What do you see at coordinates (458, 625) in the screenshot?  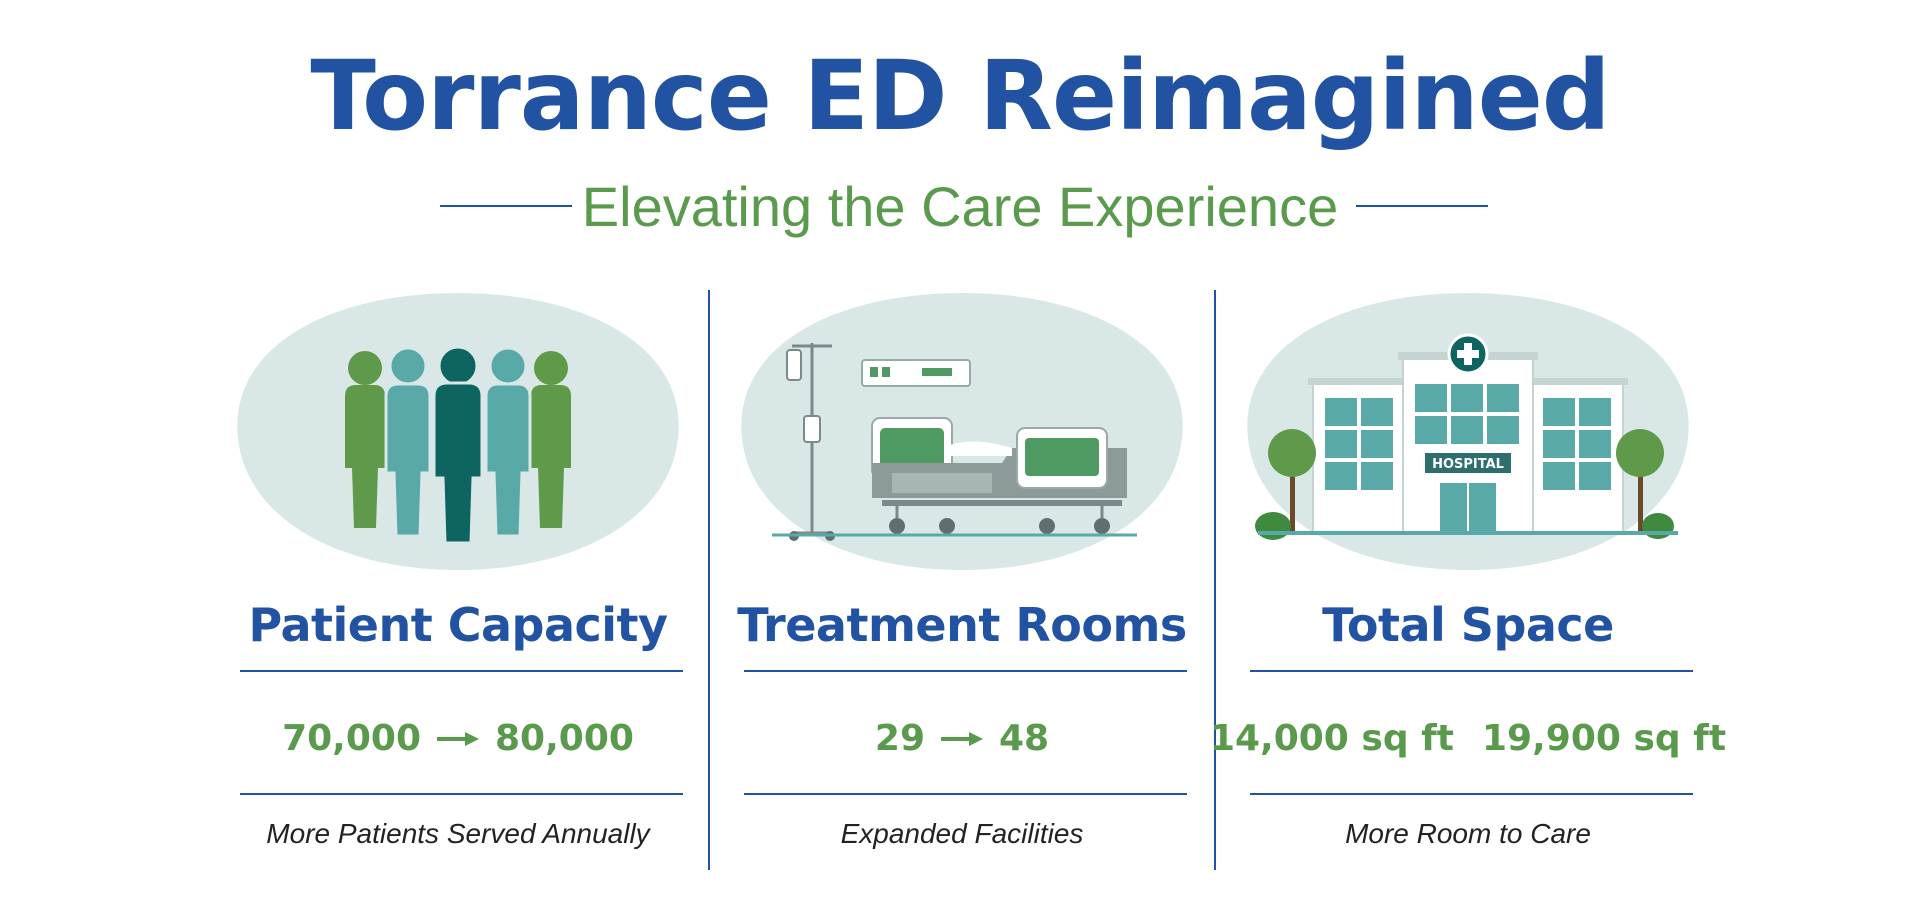 I see `card-heading: Patient Capacity` at bounding box center [458, 625].